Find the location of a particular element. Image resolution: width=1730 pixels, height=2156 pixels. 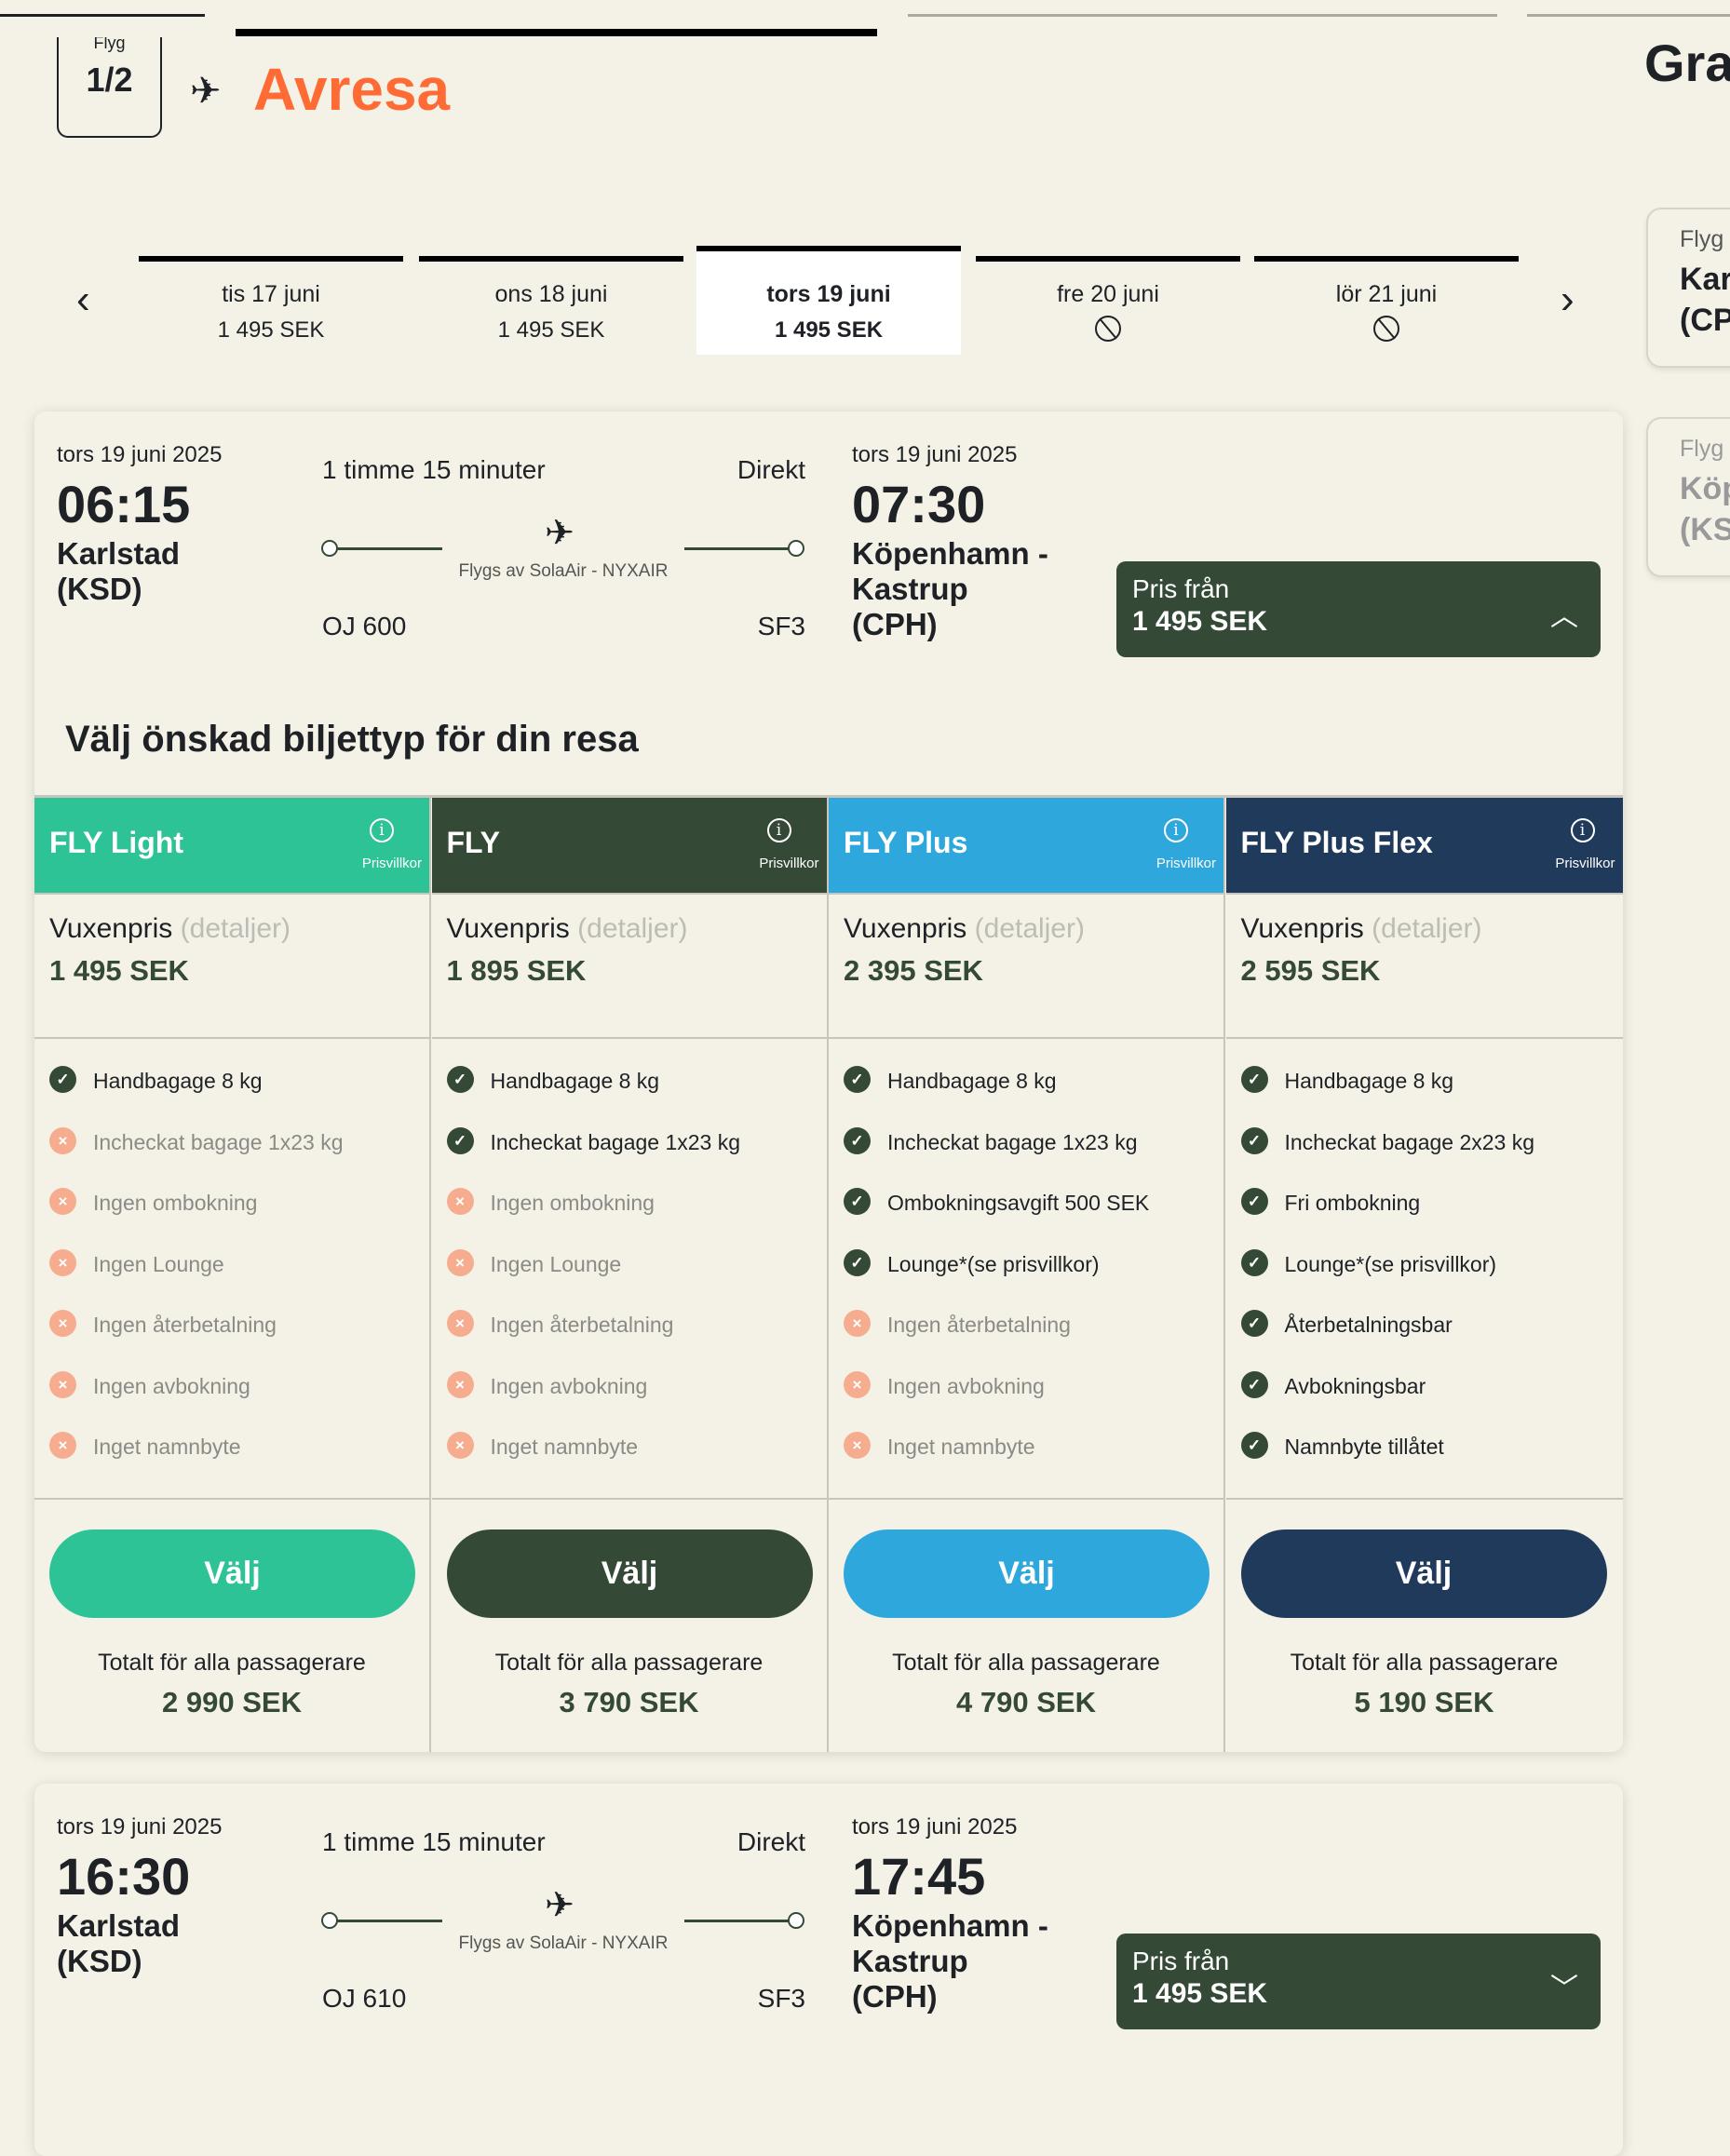

fare-feature: ✓ Incheckat bagage 2x23 kg is located at coordinates (1424, 1159).